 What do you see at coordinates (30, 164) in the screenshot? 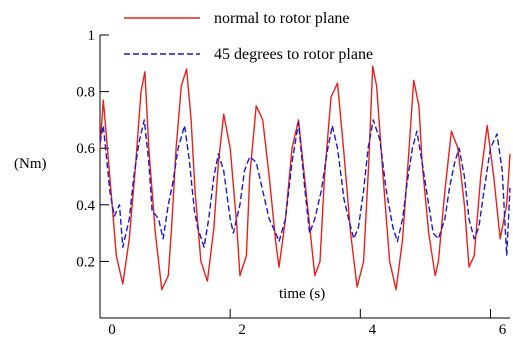
I see `y-axis-label: (Nm)` at bounding box center [30, 164].